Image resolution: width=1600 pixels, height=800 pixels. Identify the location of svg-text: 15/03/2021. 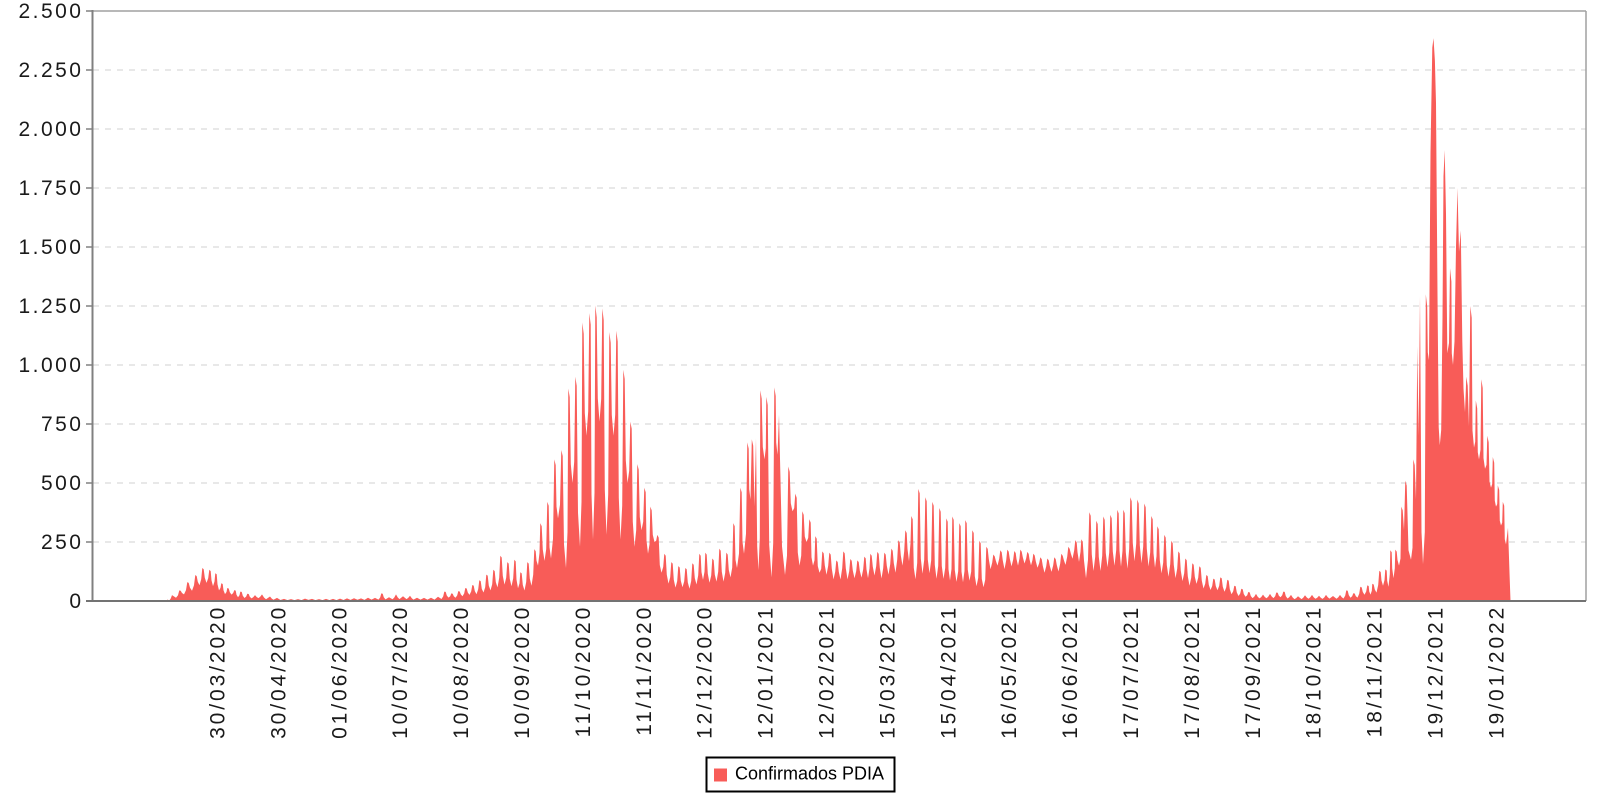
(887, 672).